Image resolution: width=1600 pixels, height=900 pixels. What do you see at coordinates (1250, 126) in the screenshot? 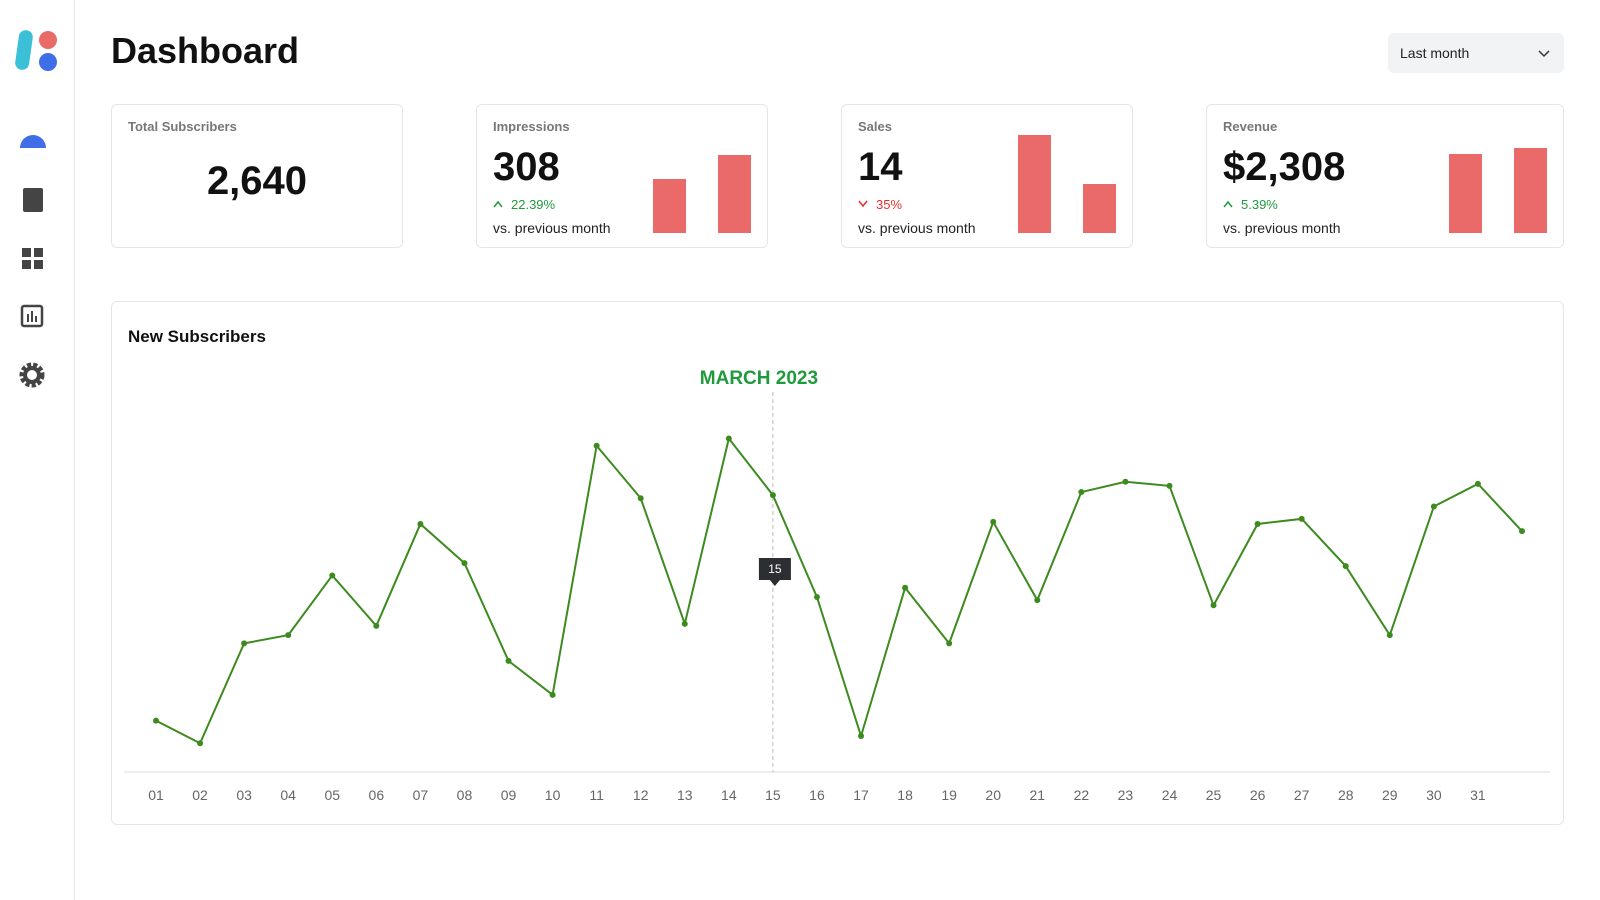
I see `card-title: Revenue` at bounding box center [1250, 126].